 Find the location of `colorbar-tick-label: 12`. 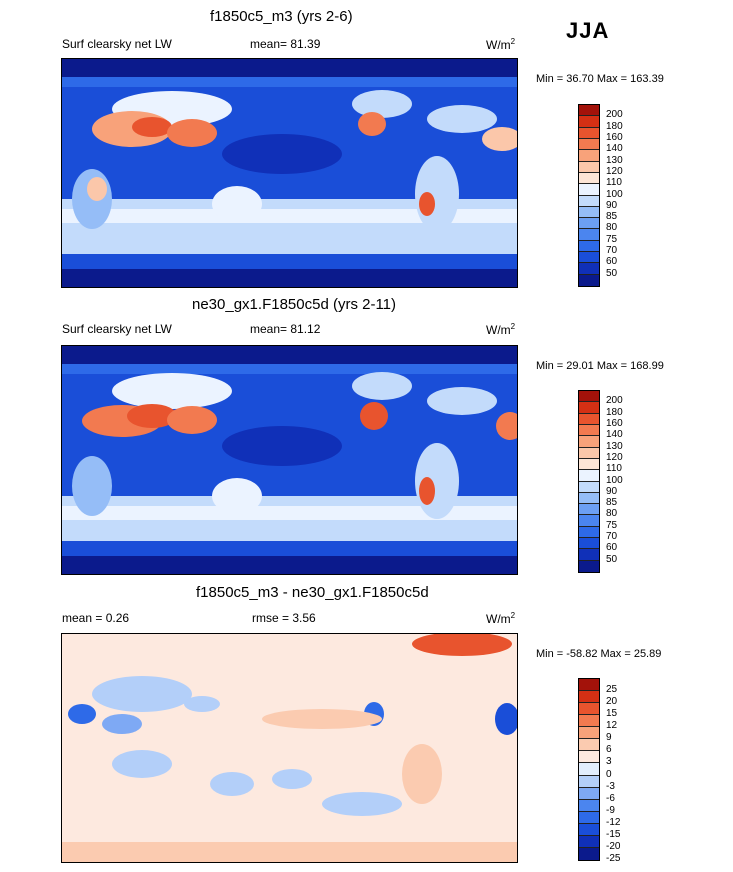

colorbar-tick-label: 12 is located at coordinates (612, 726).